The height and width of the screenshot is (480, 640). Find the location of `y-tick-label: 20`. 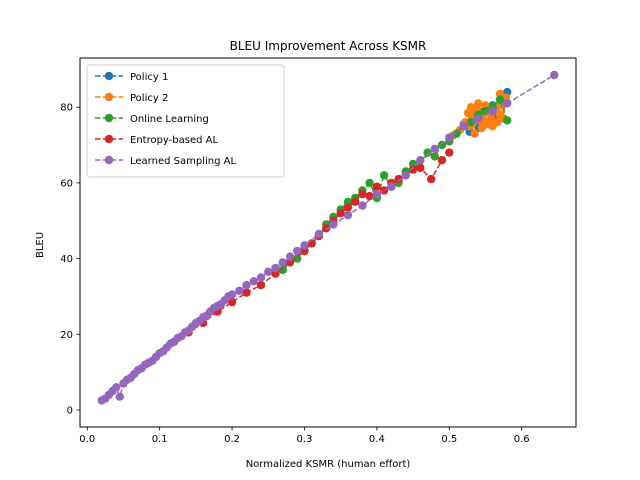

y-tick-label: 20 is located at coordinates (66, 335).